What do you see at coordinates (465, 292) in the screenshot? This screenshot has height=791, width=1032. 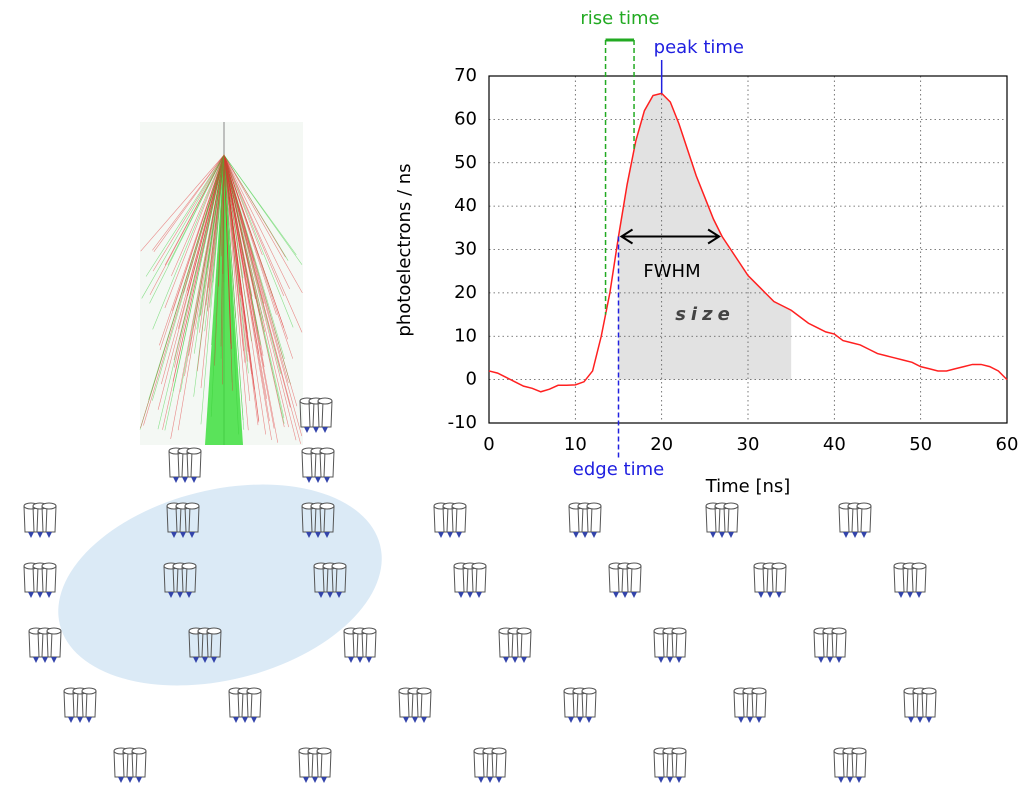 I see `y-tick-label: 20` at bounding box center [465, 292].